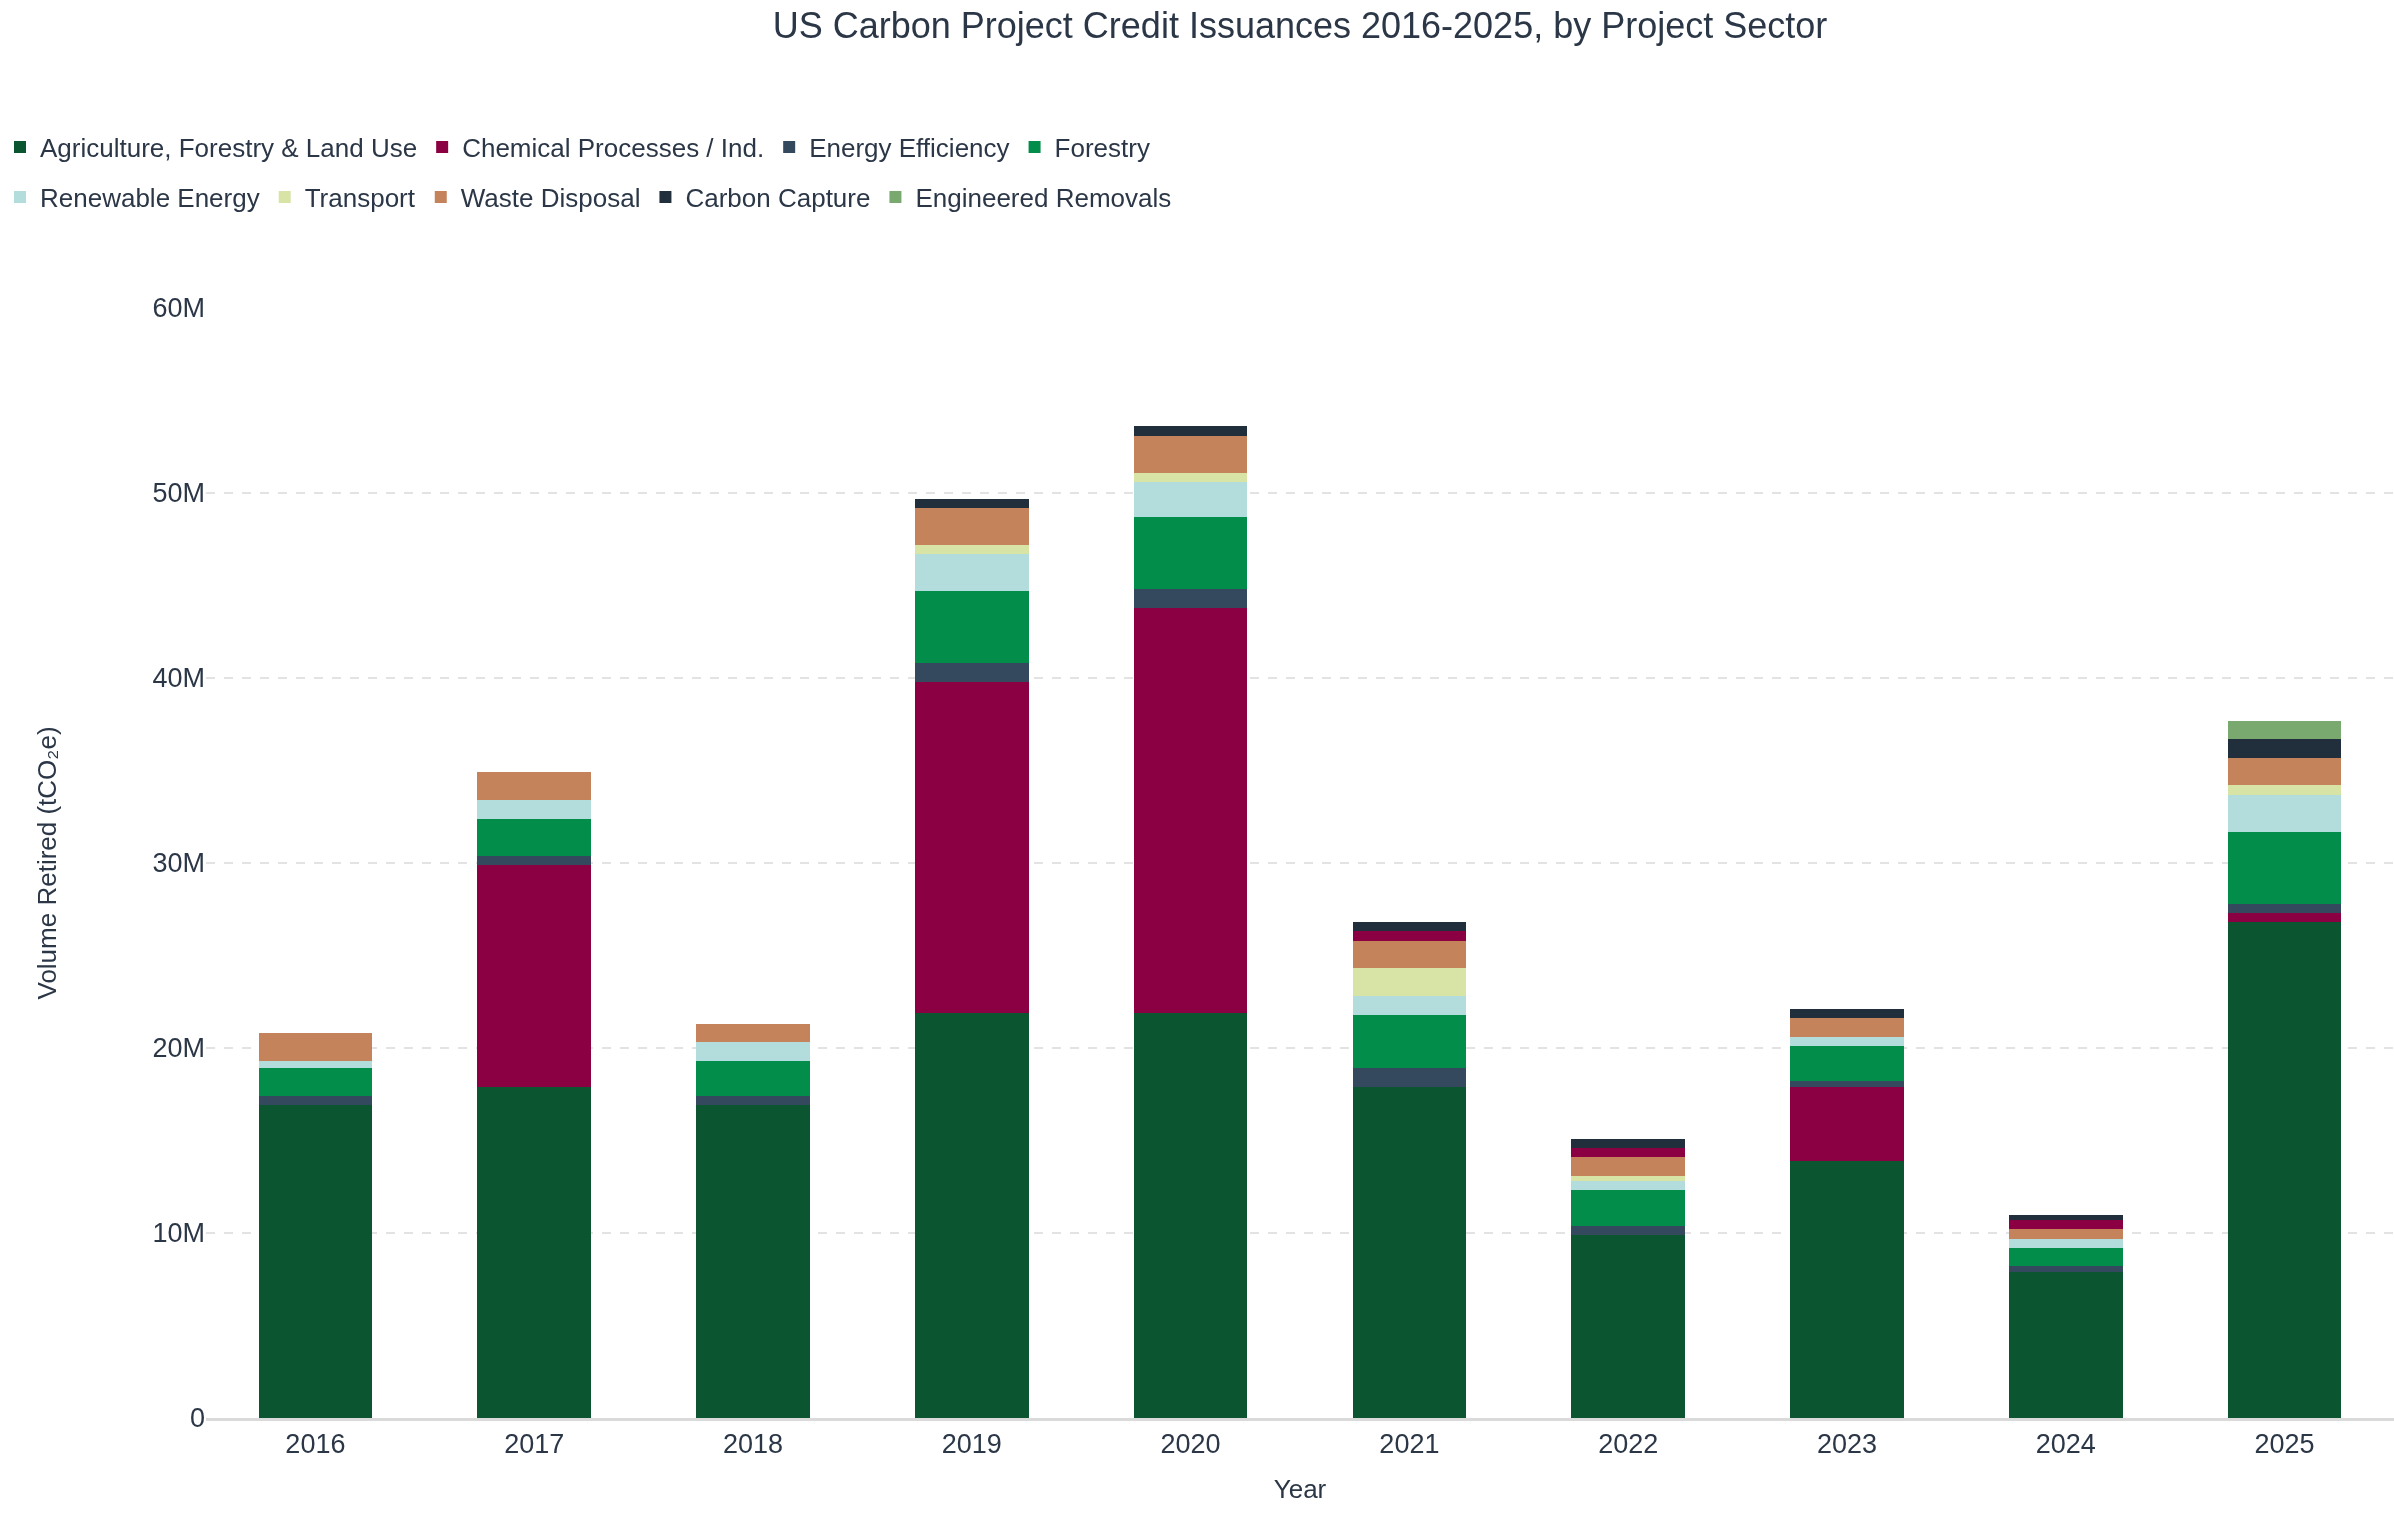 This screenshot has height=1530, width=2394. I want to click on y-tick-label: 50M, so click(178, 493).